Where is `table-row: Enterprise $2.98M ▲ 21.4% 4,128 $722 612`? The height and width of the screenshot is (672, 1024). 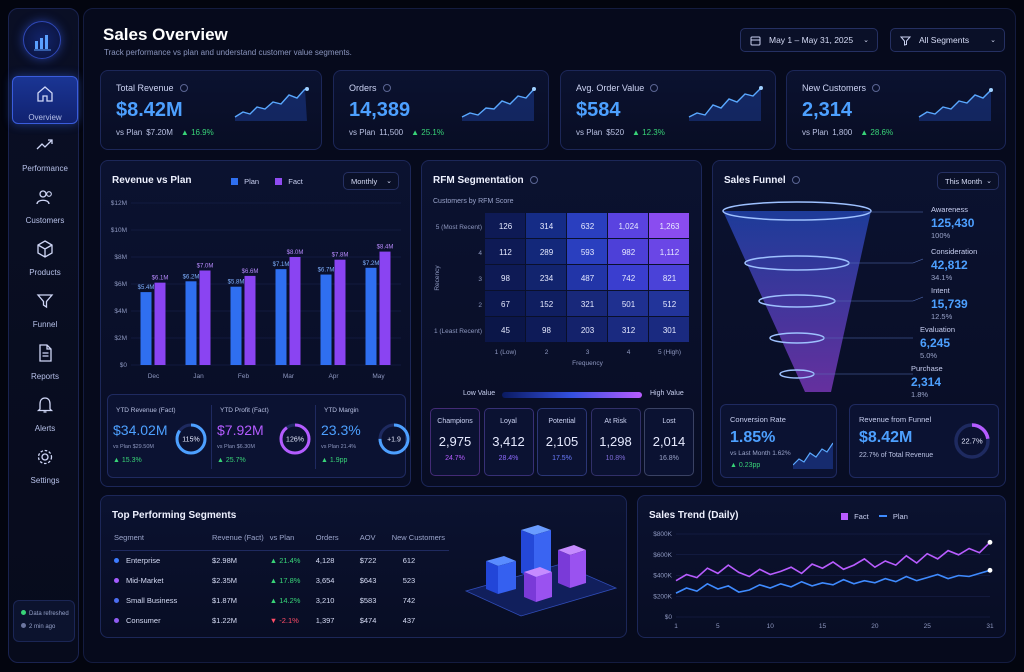
table-row: Enterprise $2.98M ▲ 21.4% 4,128 $722 612 is located at coordinates (280, 560).